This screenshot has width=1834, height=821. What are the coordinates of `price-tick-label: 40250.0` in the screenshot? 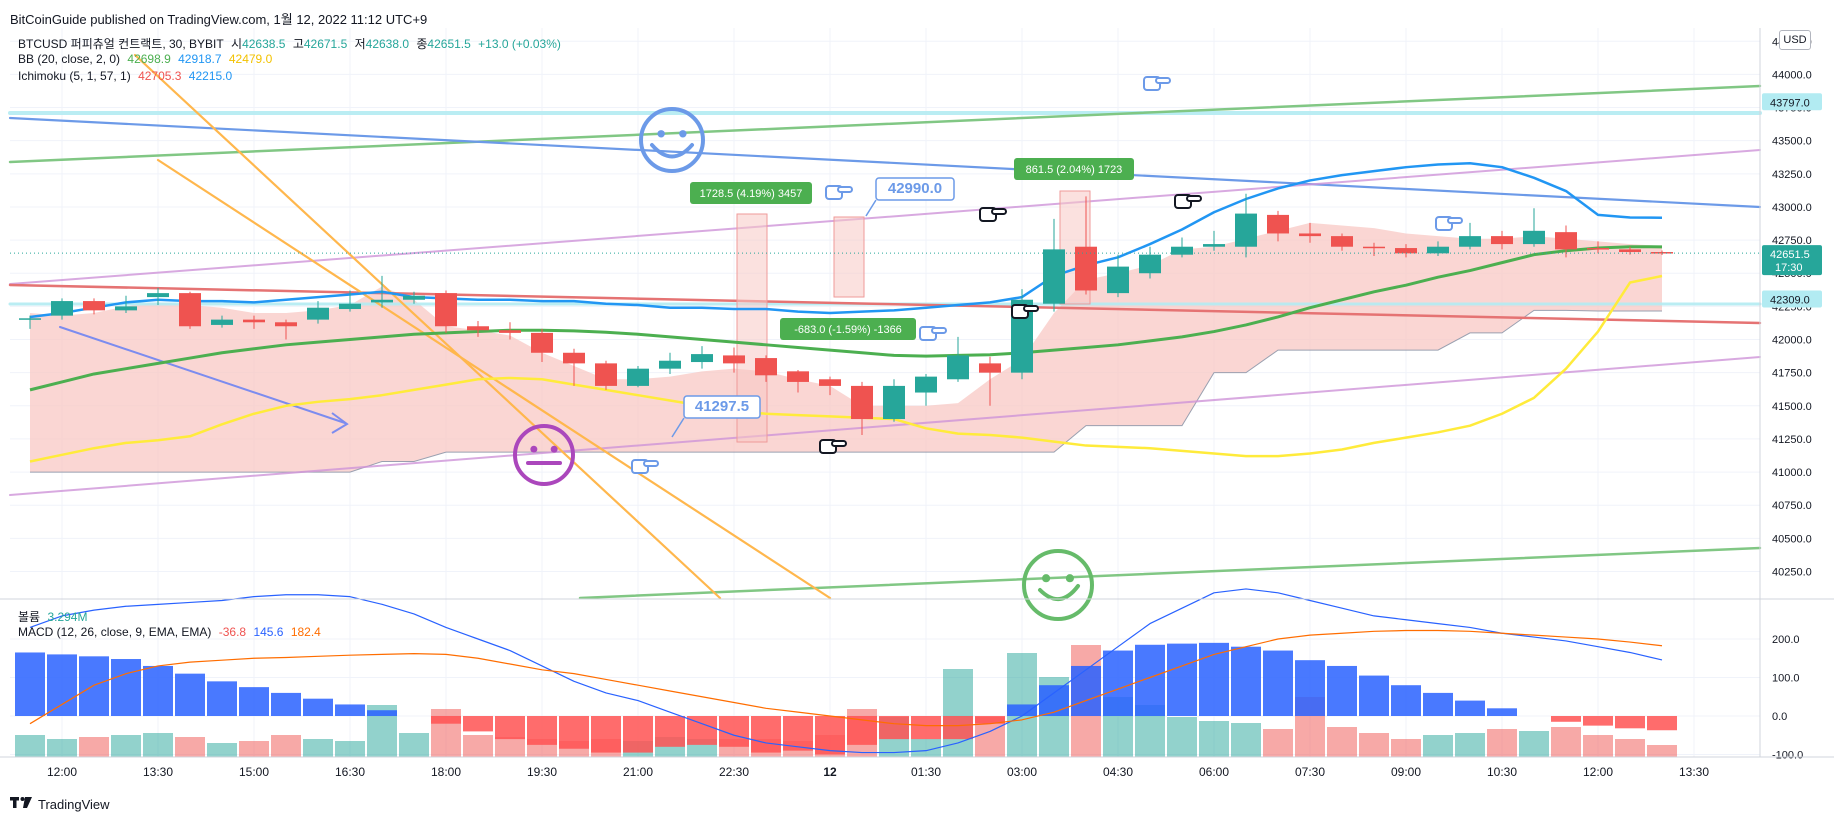 It's located at (1792, 572).